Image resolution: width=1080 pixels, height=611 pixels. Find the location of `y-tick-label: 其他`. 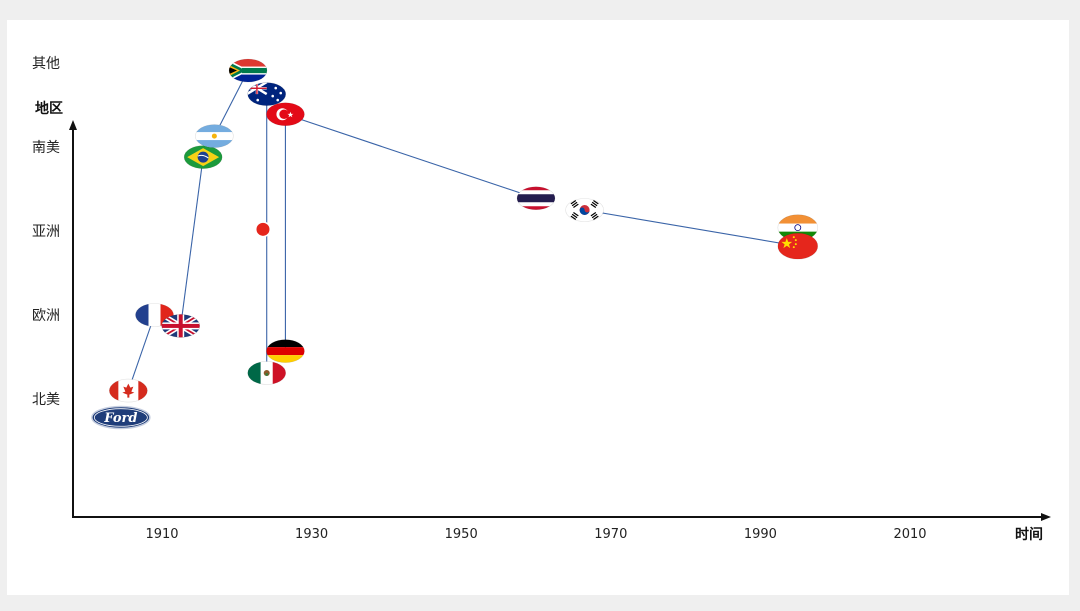

y-tick-label: 其他 is located at coordinates (46, 64).